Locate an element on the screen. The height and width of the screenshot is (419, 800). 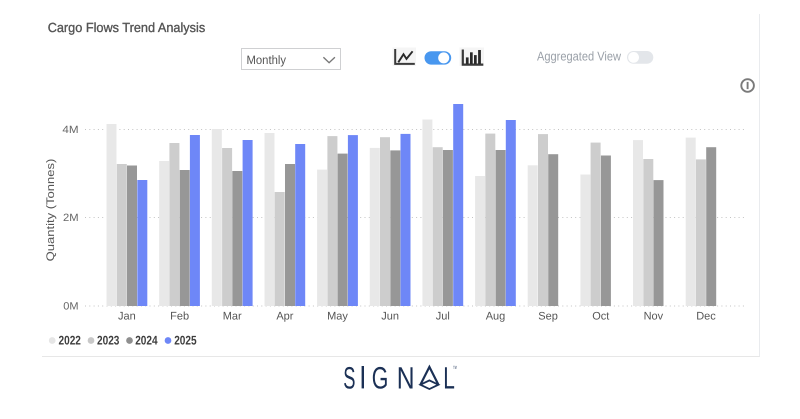
svg-text: Nov is located at coordinates (654, 317).